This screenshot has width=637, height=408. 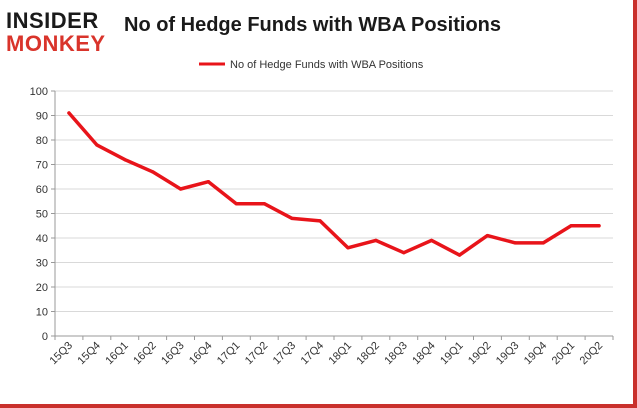 I want to click on chart-title: No of Hedge Funds with WBA Positions, so click(x=313, y=25).